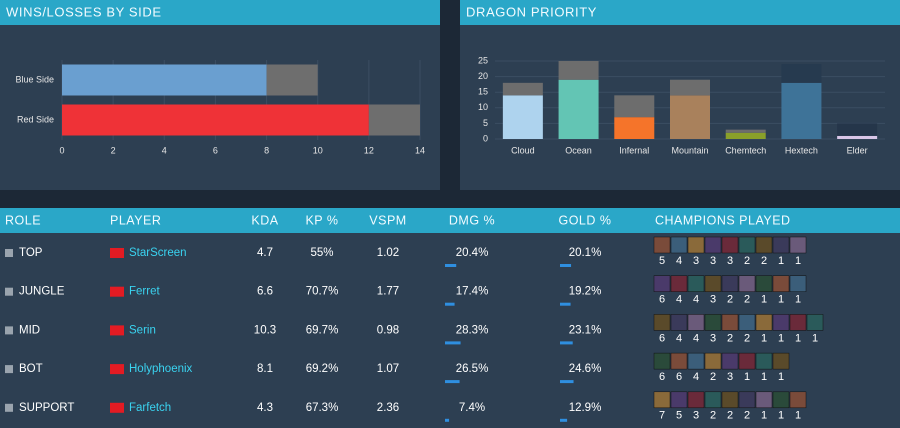  What do you see at coordinates (31, 253) in the screenshot?
I see `role: TOP` at bounding box center [31, 253].